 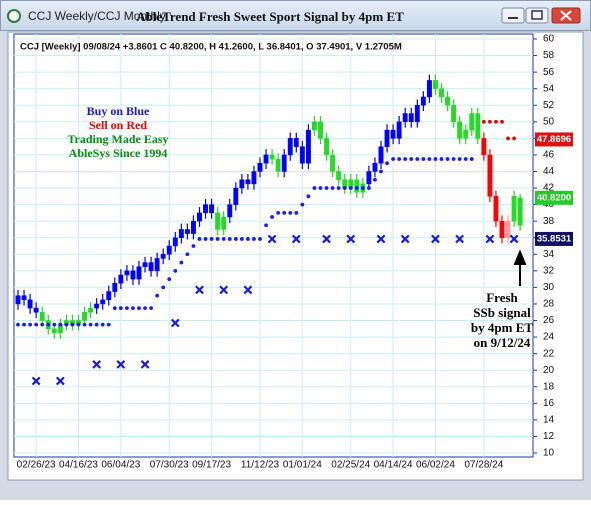 What do you see at coordinates (554, 139) in the screenshot?
I see `price-box` at bounding box center [554, 139].